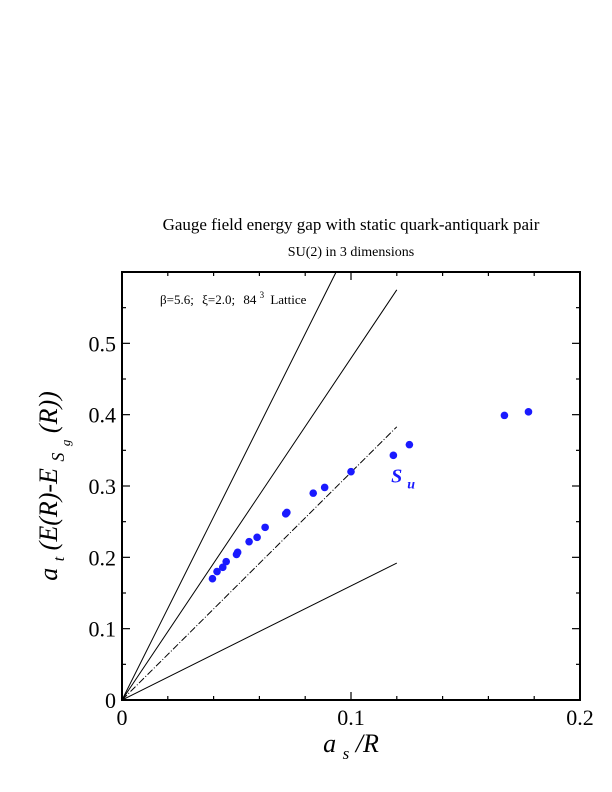 This screenshot has width=612, height=792. I want to click on chart-subtitle: SU(2) in 3 dimensions, so click(351, 252).